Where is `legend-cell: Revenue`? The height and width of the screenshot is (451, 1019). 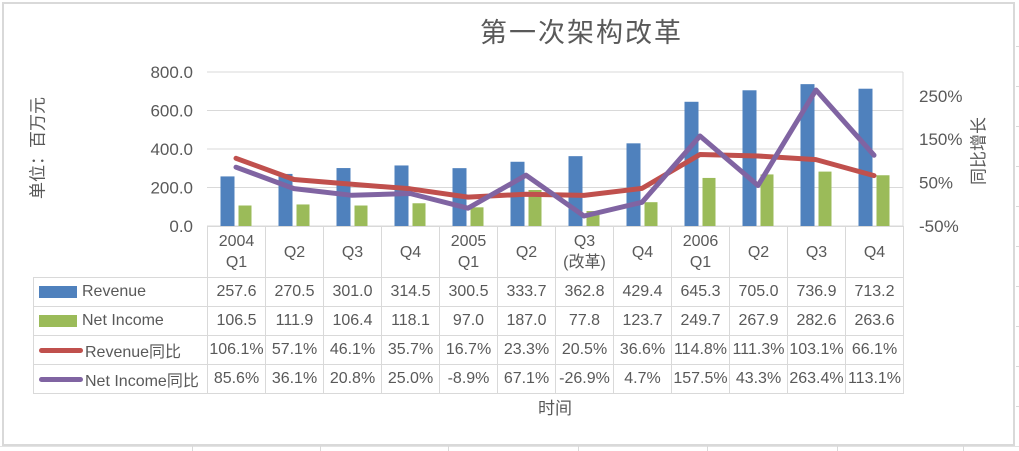 legend-cell: Revenue is located at coordinates (120, 292).